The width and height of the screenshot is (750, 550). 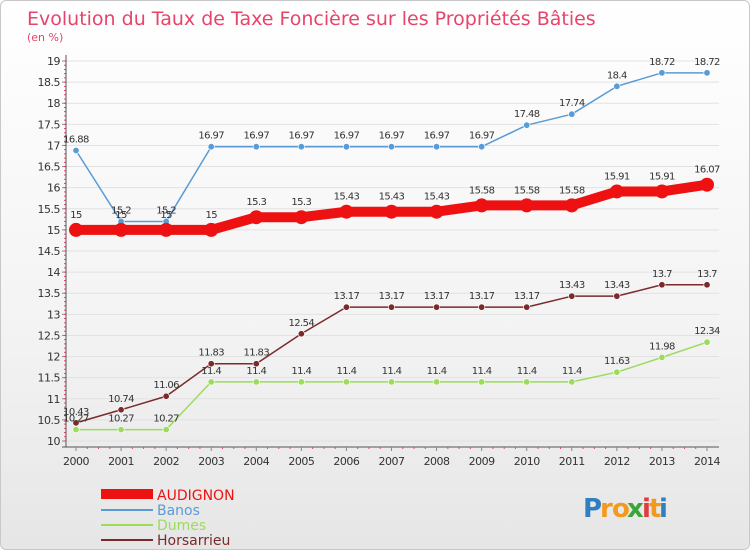 What do you see at coordinates (663, 509) in the screenshot?
I see `logo-letter: i` at bounding box center [663, 509].